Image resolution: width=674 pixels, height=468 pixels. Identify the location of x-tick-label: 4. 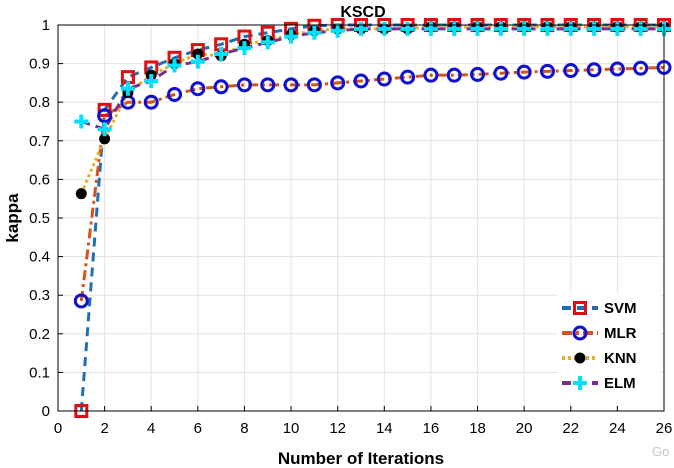
(151, 428).